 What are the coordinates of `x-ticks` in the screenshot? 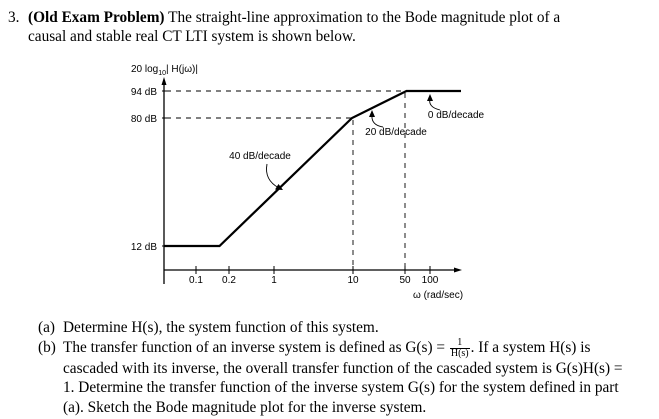 It's located at (313, 270).